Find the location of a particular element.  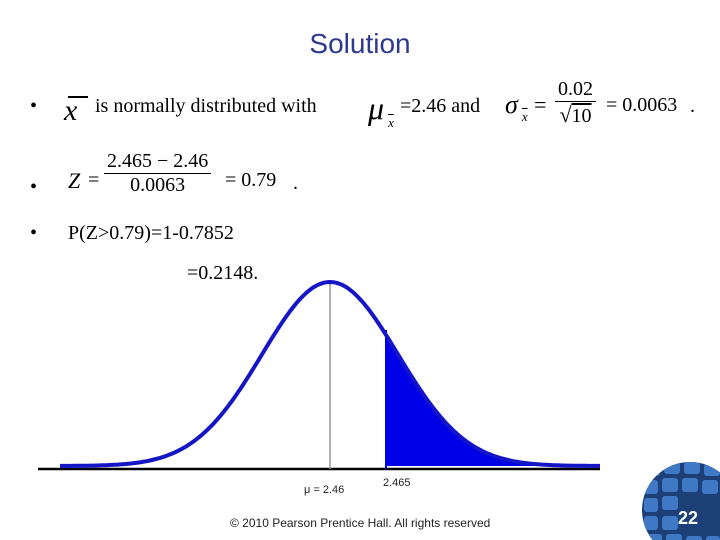

sqrt-radicand: 10 is located at coordinates (581, 116).